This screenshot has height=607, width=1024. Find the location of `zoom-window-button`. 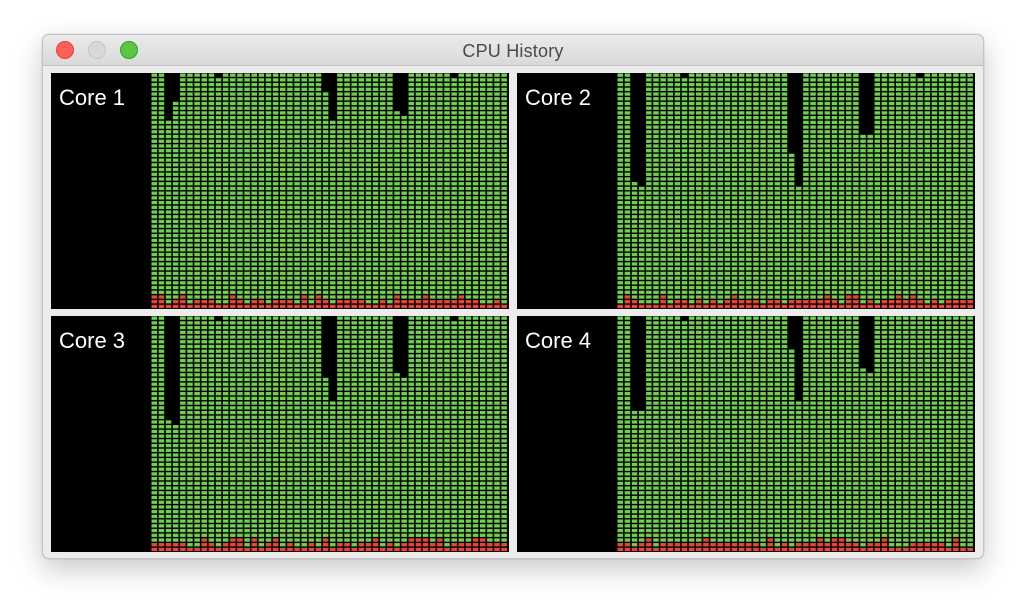

zoom-window-button is located at coordinates (129, 50).